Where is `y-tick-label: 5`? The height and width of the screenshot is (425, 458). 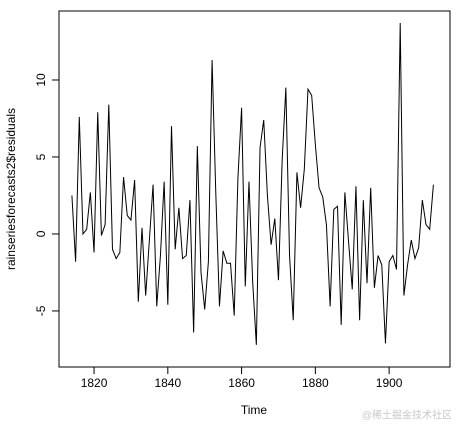
y-tick-label: 5 is located at coordinates (41, 156).